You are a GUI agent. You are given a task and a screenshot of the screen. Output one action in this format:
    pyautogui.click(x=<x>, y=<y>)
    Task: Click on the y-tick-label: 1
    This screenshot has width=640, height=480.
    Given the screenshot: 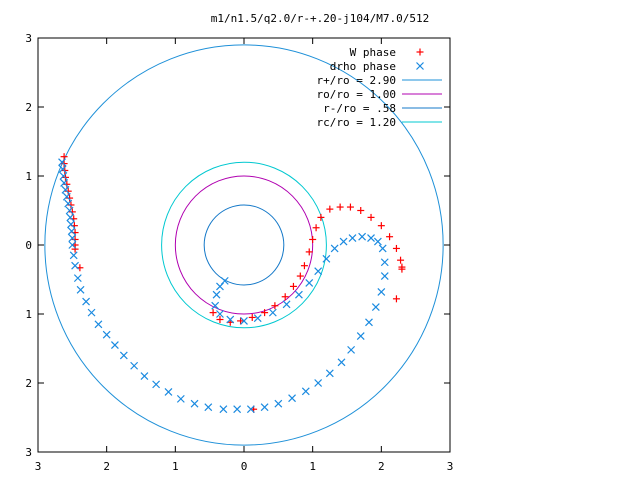 What is the action you would take?
    pyautogui.click(x=28, y=176)
    